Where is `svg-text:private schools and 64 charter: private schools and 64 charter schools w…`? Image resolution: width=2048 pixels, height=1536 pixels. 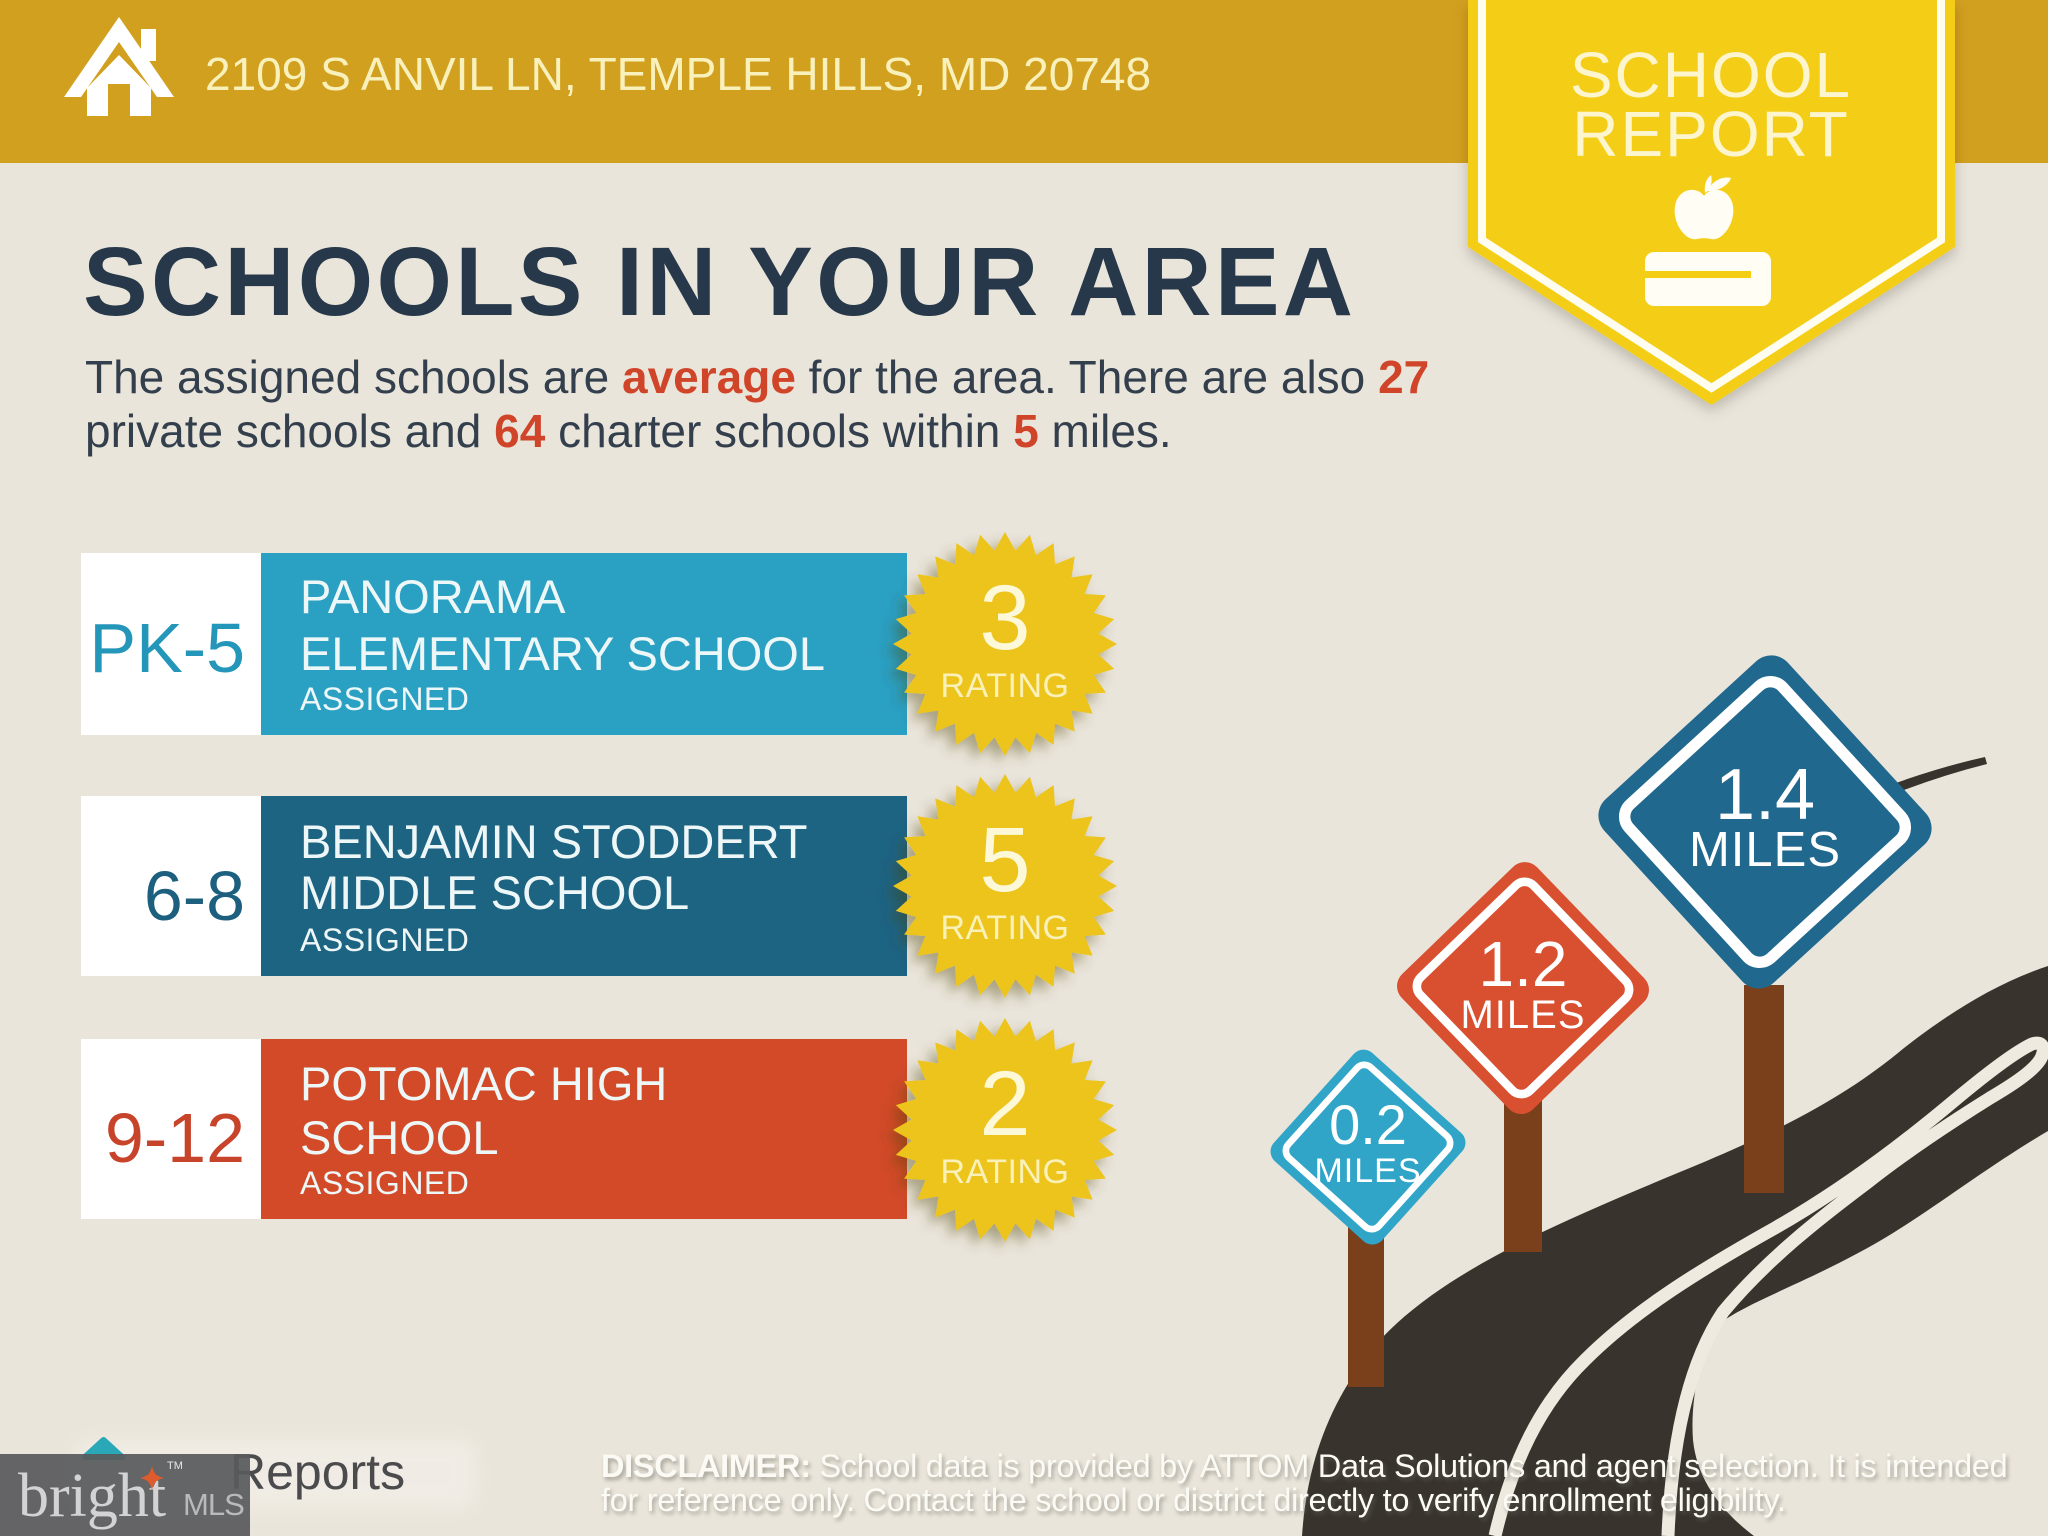
svg-text:private schools and 64 charter: private schools and 64 charter schools w… is located at coordinates (628, 431).